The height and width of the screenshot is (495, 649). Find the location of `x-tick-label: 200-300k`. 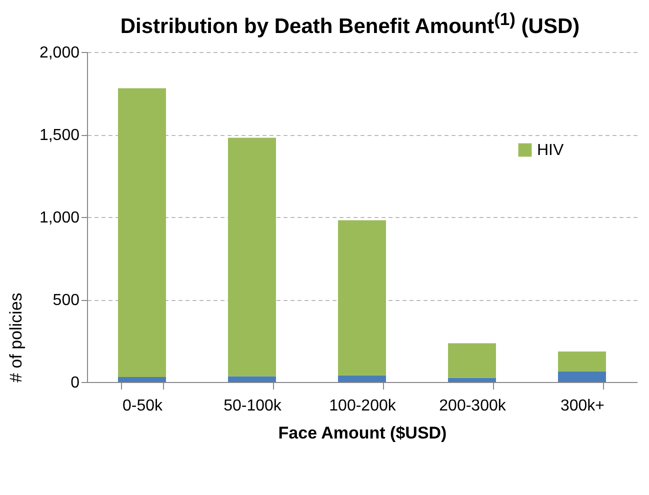

x-tick-label: 200-300k is located at coordinates (473, 406).